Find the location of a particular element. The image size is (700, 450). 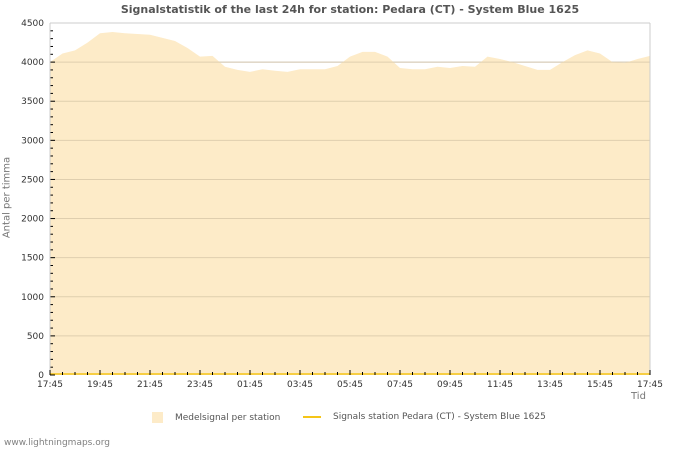

svg-text: 09:45 is located at coordinates (450, 385).